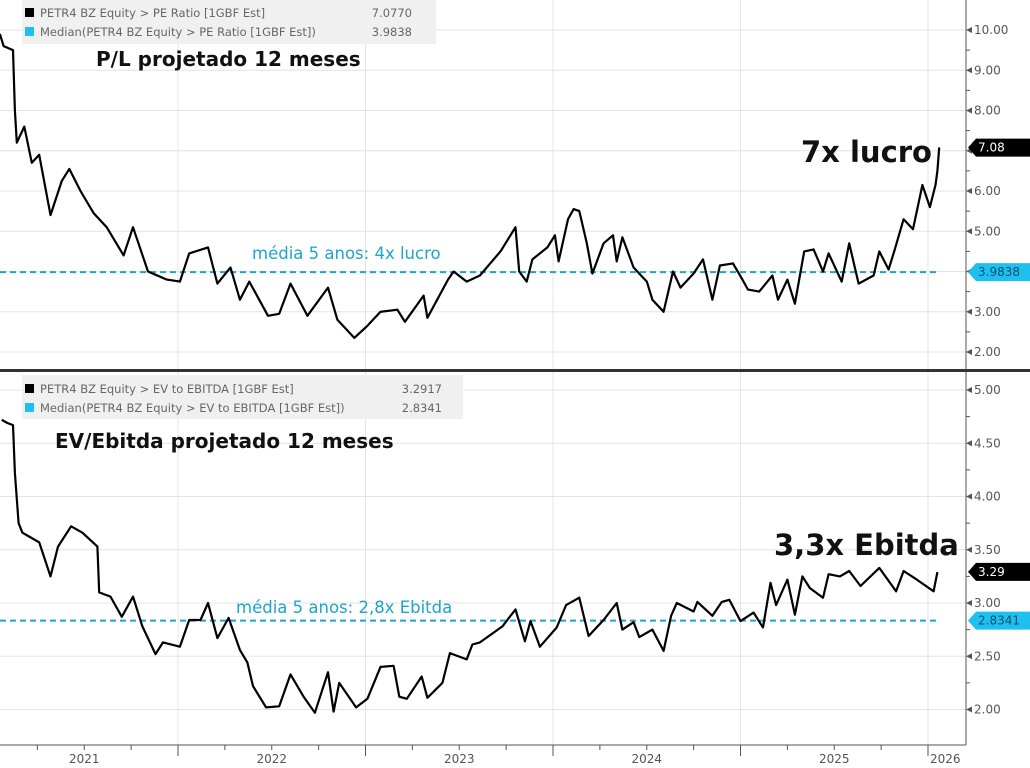 Image resolution: width=1030 pixels, height=768 pixels. I want to click on annotation: 7x lucro, so click(866, 152).